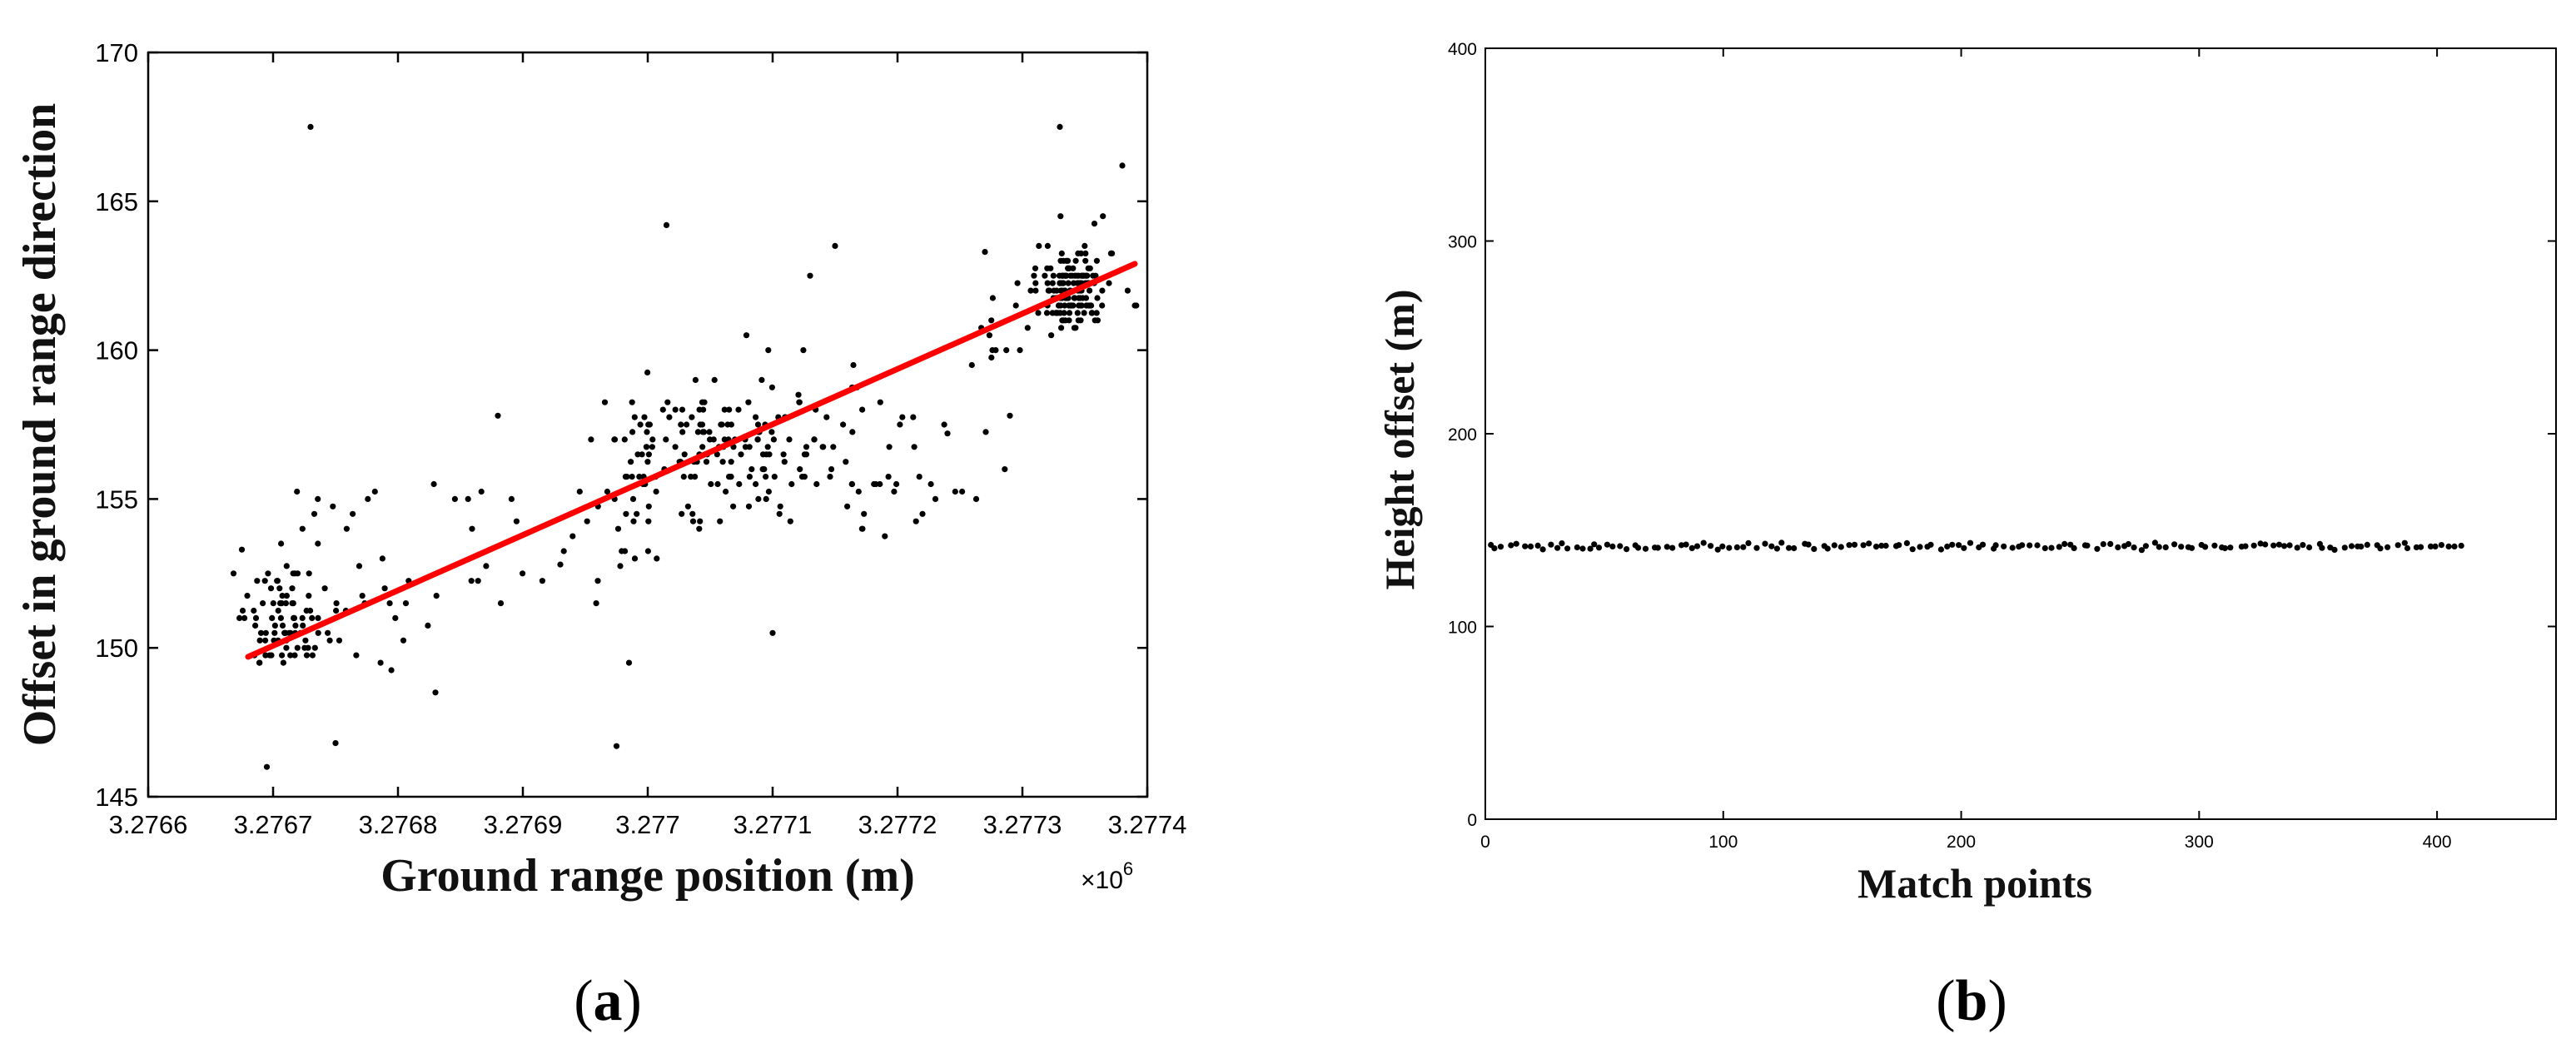  What do you see at coordinates (40, 425) in the screenshot?
I see `panel-a-y-axis-label: Offset in ground range direction` at bounding box center [40, 425].